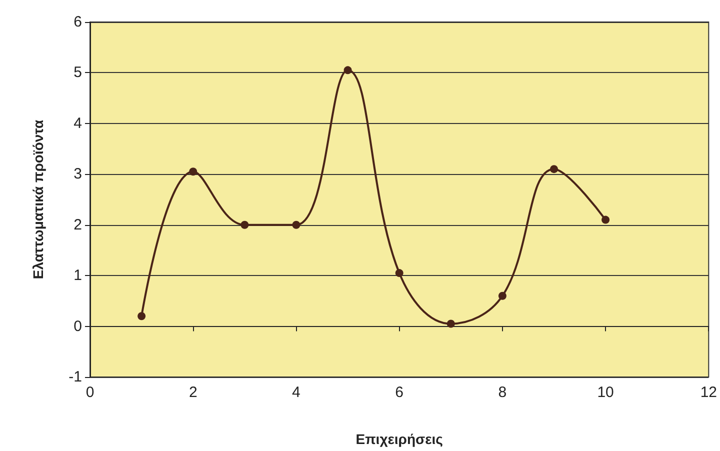 The image size is (720, 451). Describe the element at coordinates (708, 392) in the screenshot. I see `x-tick-label: 12` at that location.